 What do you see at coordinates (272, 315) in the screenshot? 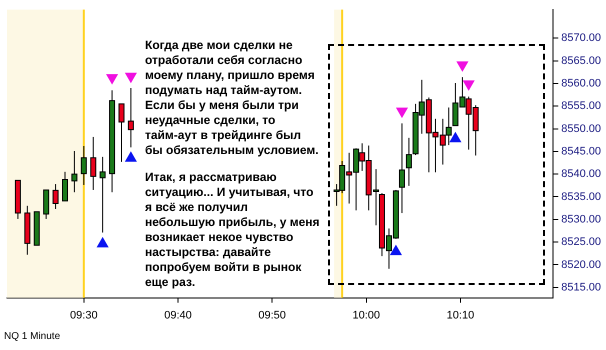
I see `x-tick-label: 09:50` at bounding box center [272, 315].